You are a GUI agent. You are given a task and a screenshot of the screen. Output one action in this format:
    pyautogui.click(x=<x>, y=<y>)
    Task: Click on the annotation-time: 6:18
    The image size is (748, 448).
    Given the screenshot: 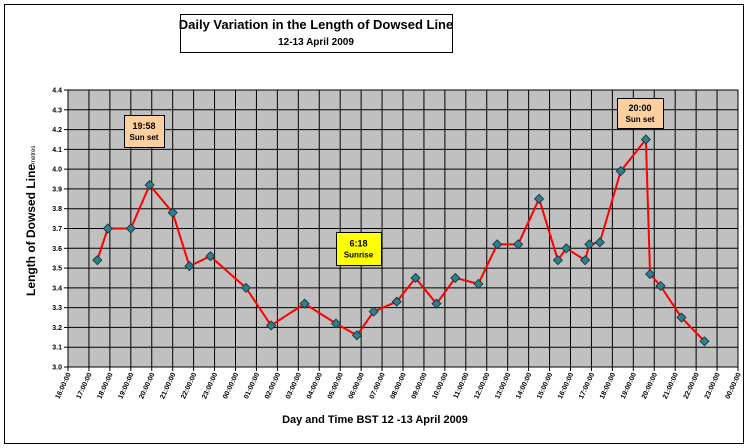 What is the action you would take?
    pyautogui.click(x=358, y=244)
    